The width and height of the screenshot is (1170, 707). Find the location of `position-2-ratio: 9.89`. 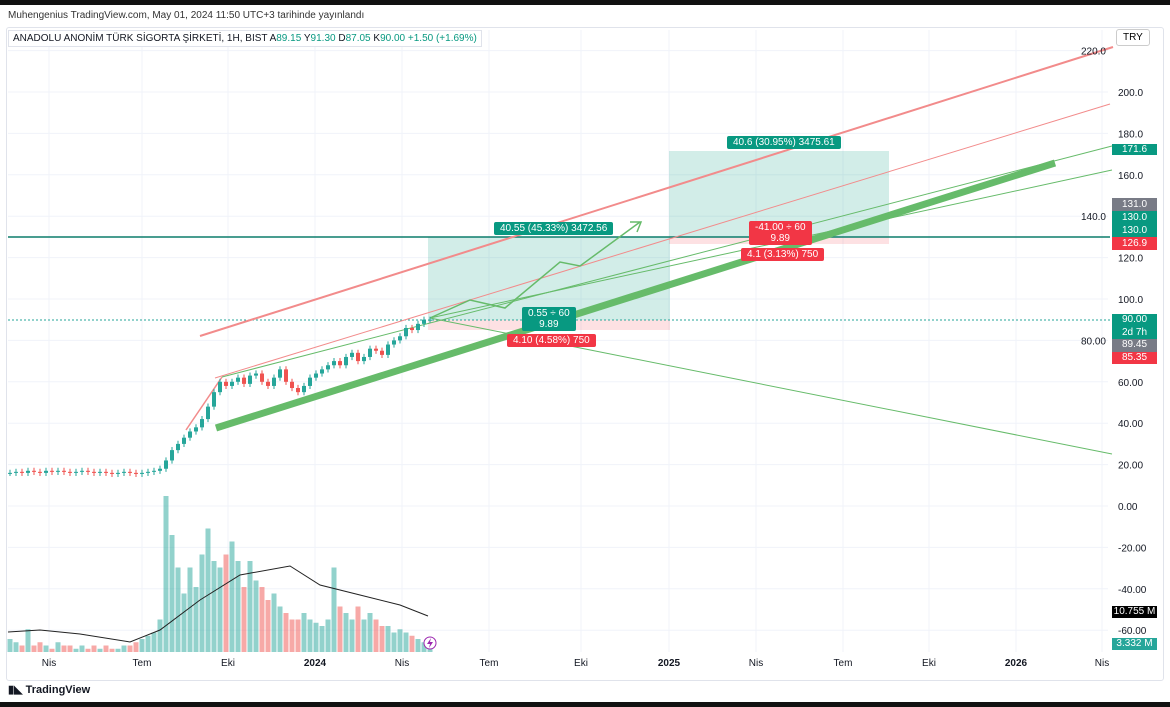

position-2-ratio: 9.89 is located at coordinates (780, 238).